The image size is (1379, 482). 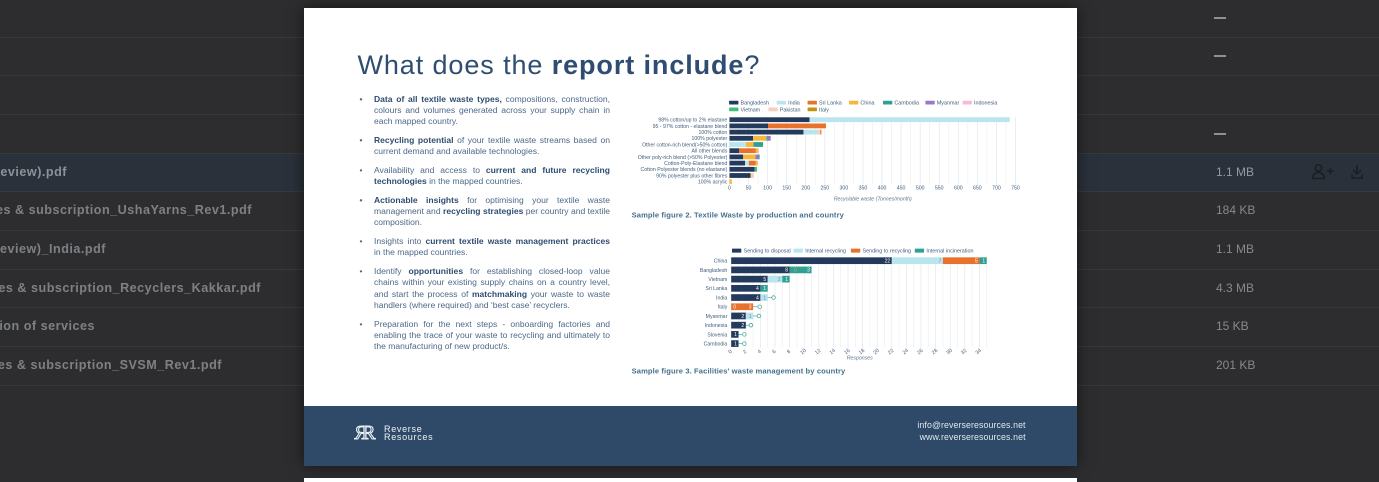 I want to click on svg-text: 7, so click(x=940, y=262).